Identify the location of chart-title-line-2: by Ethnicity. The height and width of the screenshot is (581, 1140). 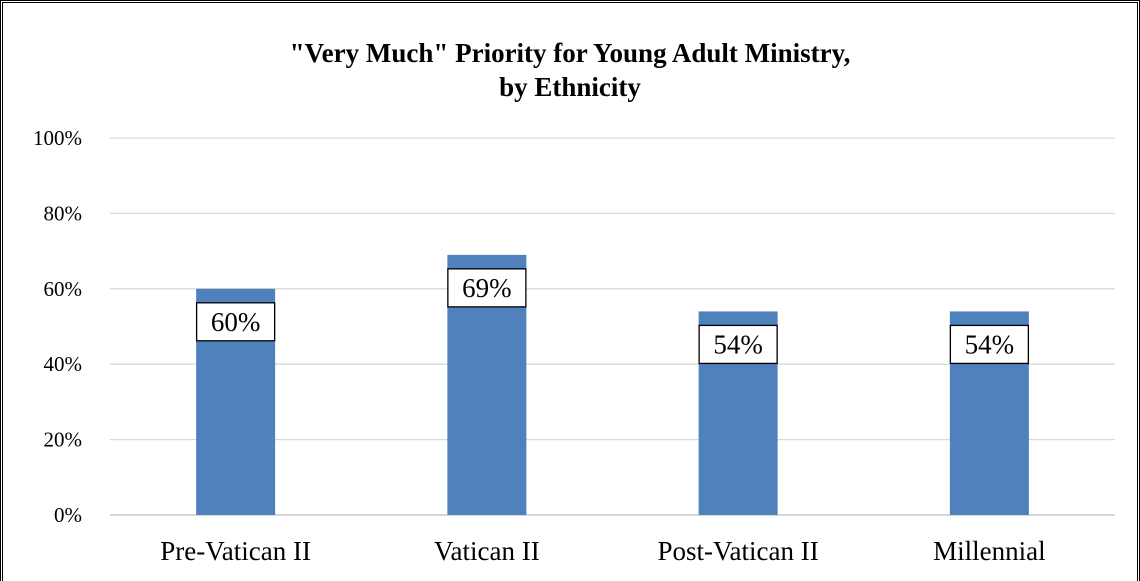
(570, 87).